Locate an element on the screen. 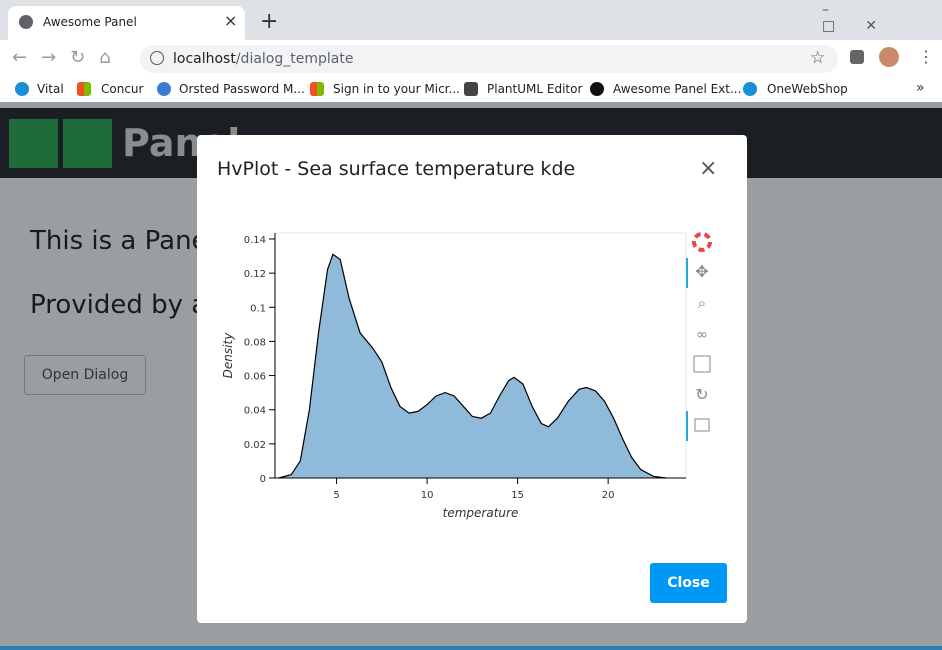 This screenshot has width=942, height=650. bookmark: PlantUML Editor is located at coordinates (535, 89).